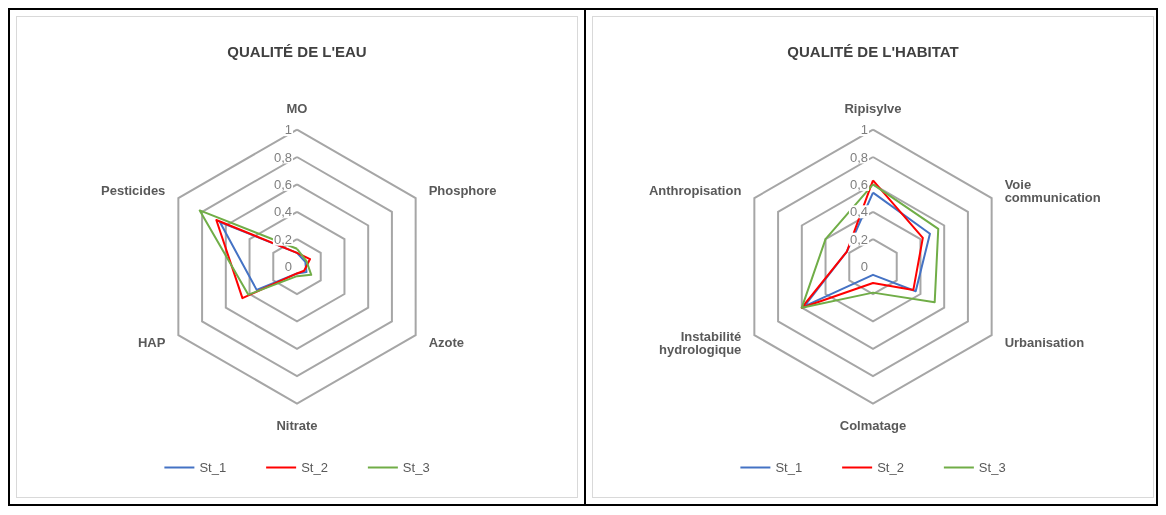  I want to click on spoke-label: Ripisylve, so click(873, 108).